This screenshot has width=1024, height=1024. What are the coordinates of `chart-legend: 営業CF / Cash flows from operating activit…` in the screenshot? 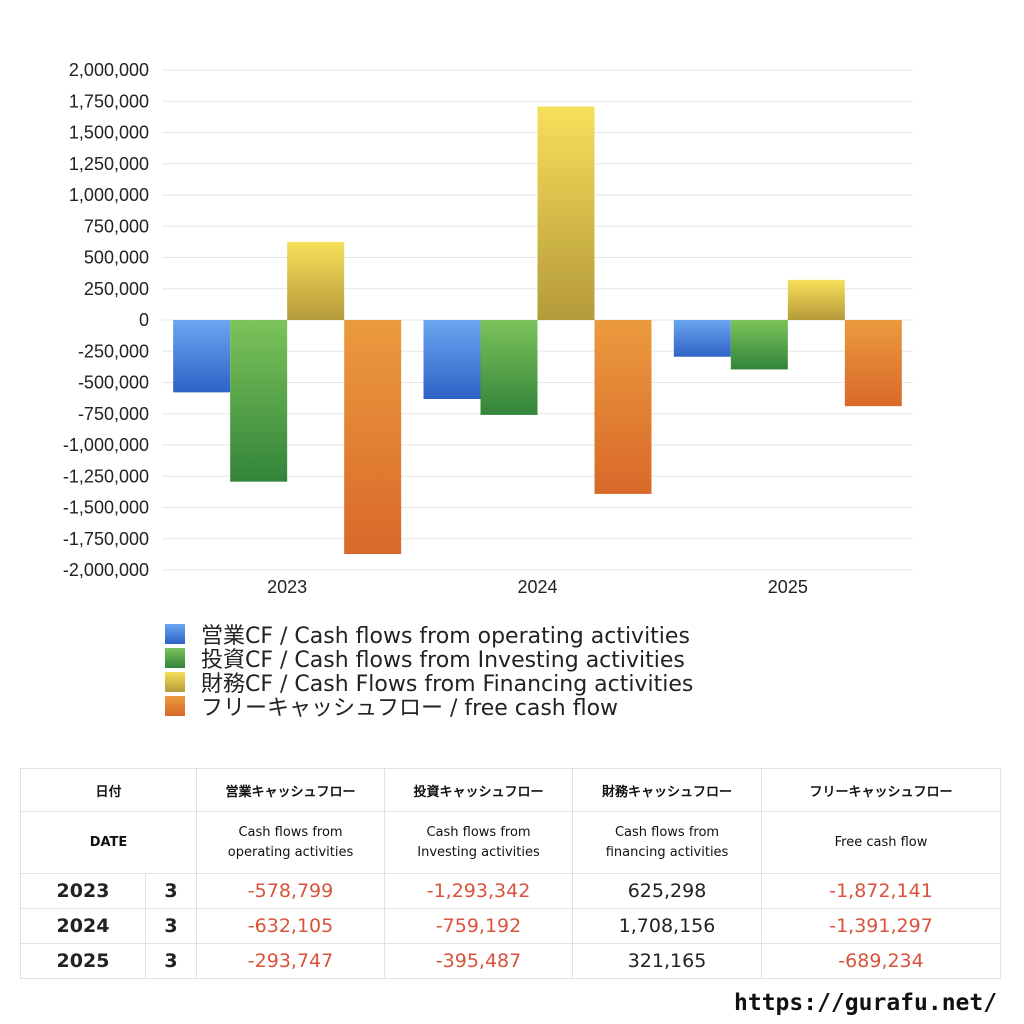 It's located at (429, 671).